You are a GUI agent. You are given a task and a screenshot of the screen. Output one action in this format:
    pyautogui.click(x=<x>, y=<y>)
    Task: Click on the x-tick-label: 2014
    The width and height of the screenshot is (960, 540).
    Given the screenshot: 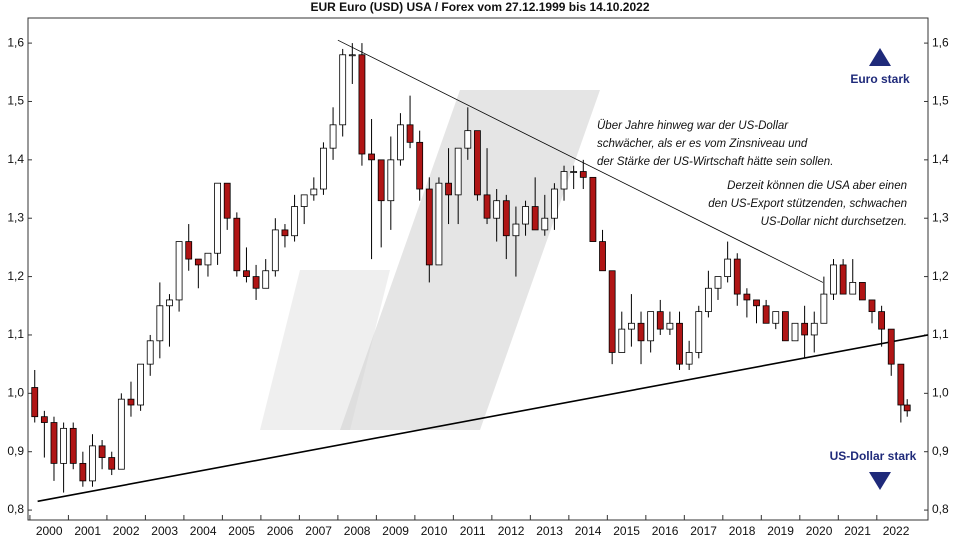 What is the action you would take?
    pyautogui.click(x=588, y=531)
    